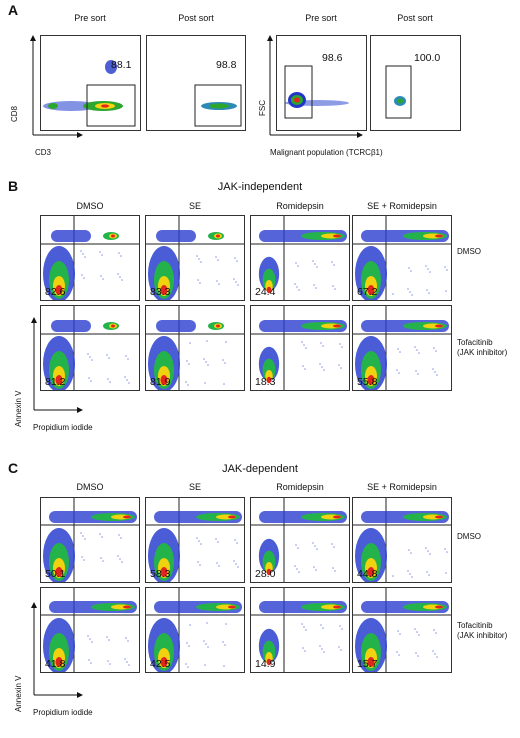 The width and height of the screenshot is (520, 738). Describe the element at coordinates (298, 92) in the screenshot. I see `gate-box` at that location.